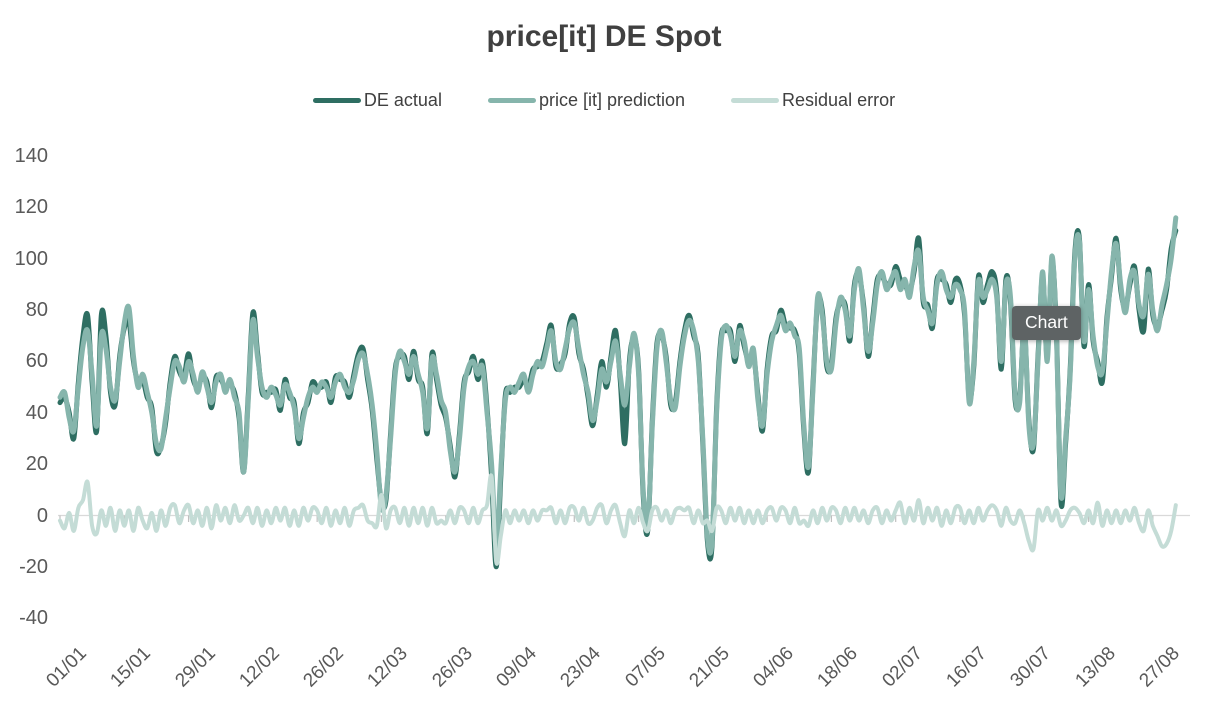 The image size is (1208, 708). I want to click on y-axis-label: -20, so click(33, 566).